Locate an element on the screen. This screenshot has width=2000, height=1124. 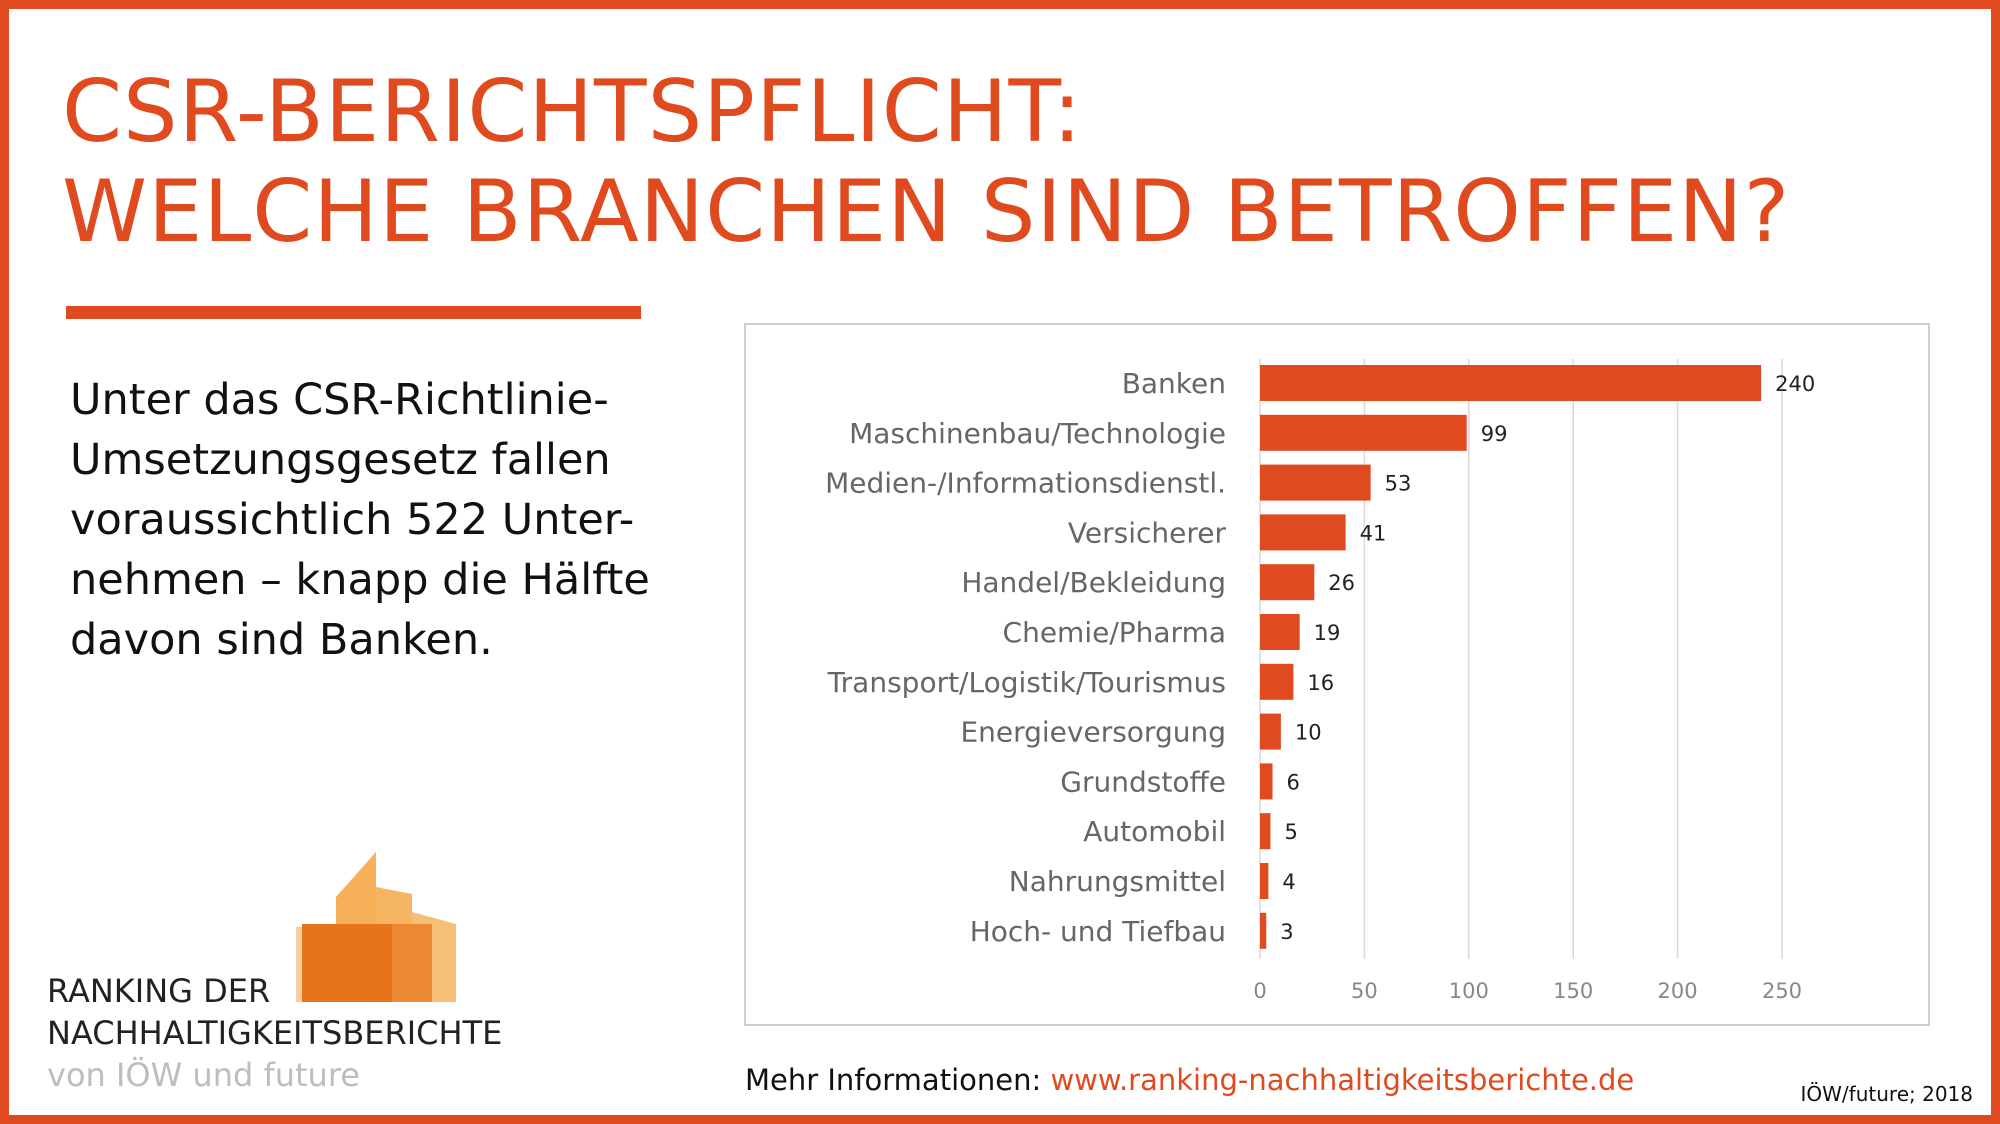
data-label: 3 is located at coordinates (1286, 932).